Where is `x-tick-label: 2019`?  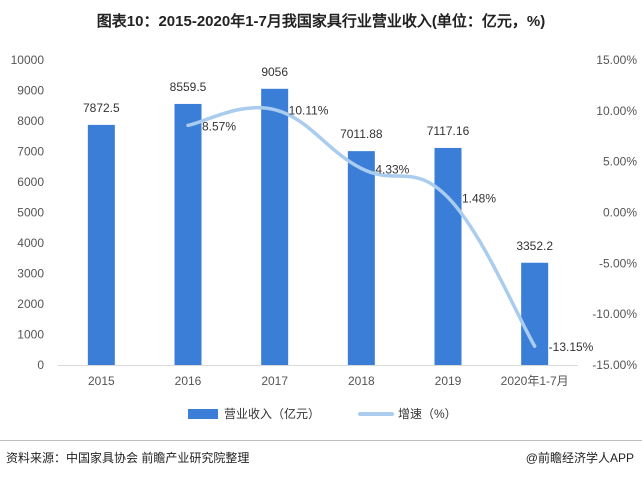 x-tick-label: 2019 is located at coordinates (448, 381).